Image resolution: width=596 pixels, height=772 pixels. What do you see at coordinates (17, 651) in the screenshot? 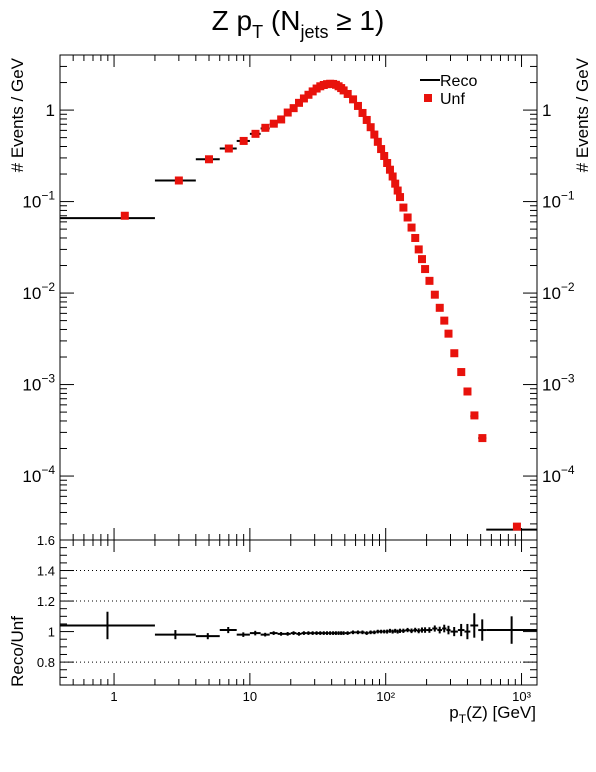
I see `ratio-y-axis-label: Reco/Unf` at bounding box center [17, 651].